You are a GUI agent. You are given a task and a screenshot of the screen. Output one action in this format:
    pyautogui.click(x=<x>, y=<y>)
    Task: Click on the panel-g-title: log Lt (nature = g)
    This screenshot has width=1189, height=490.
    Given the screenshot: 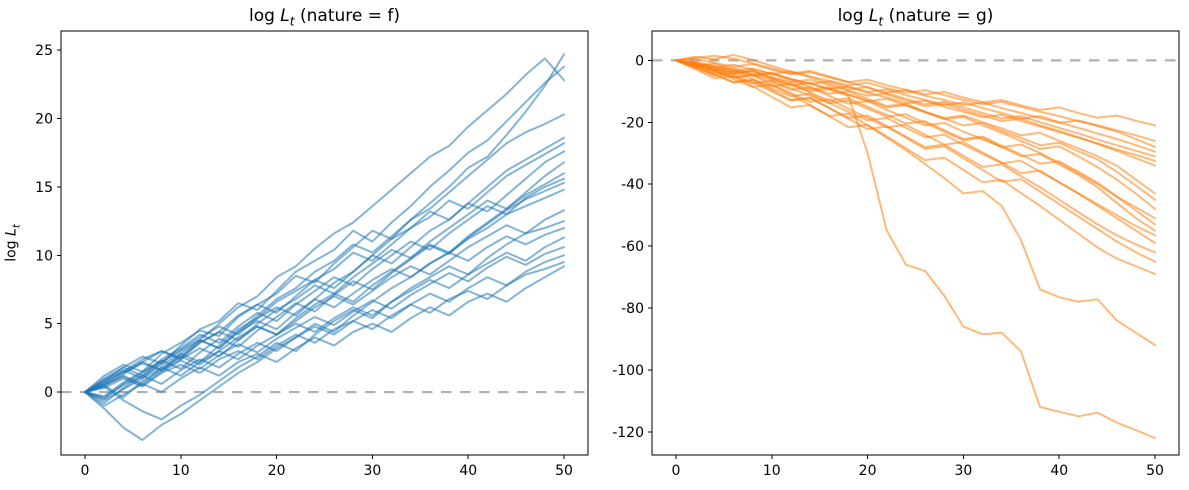 What is the action you would take?
    pyautogui.click(x=915, y=17)
    